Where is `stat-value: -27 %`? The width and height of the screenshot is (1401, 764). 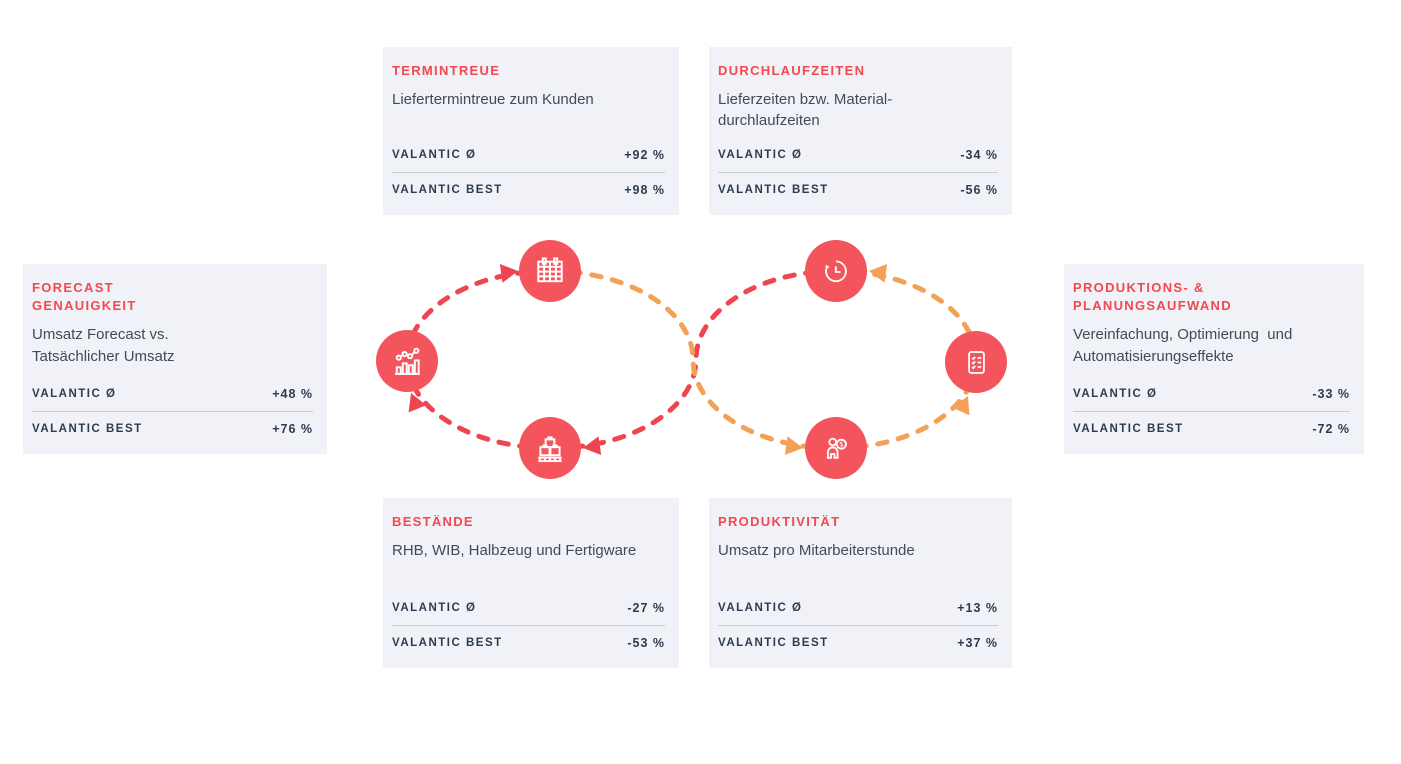 stat-value: -27 % is located at coordinates (646, 608).